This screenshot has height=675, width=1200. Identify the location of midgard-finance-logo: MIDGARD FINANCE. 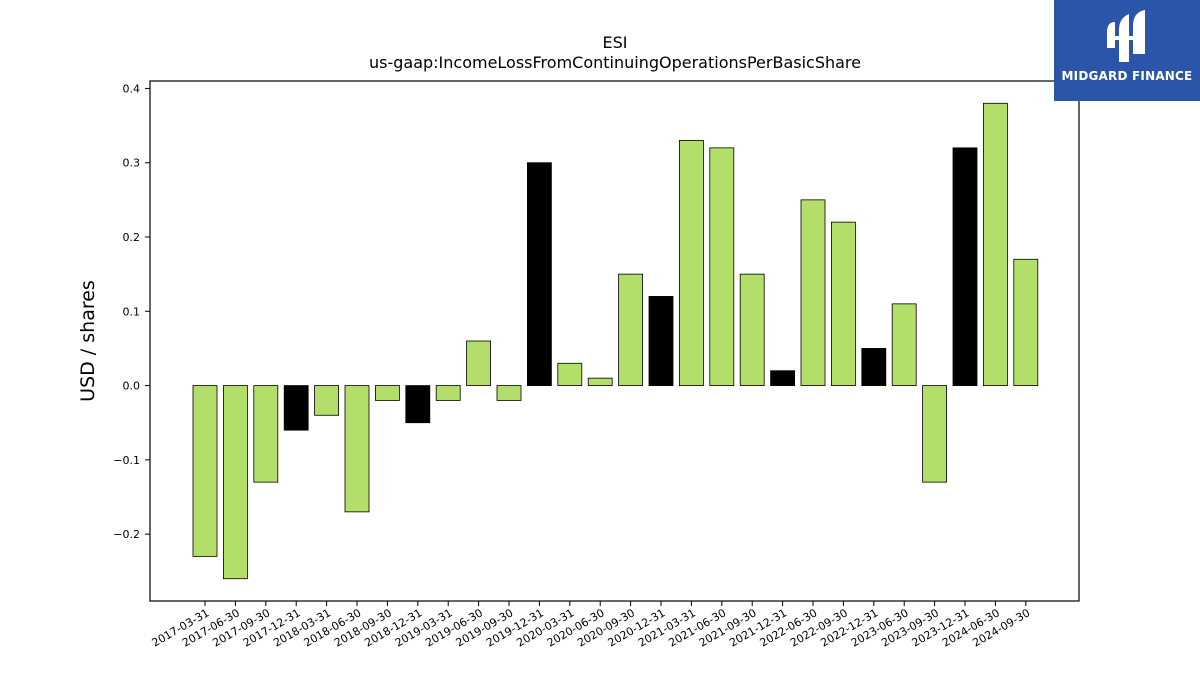
(1127, 50).